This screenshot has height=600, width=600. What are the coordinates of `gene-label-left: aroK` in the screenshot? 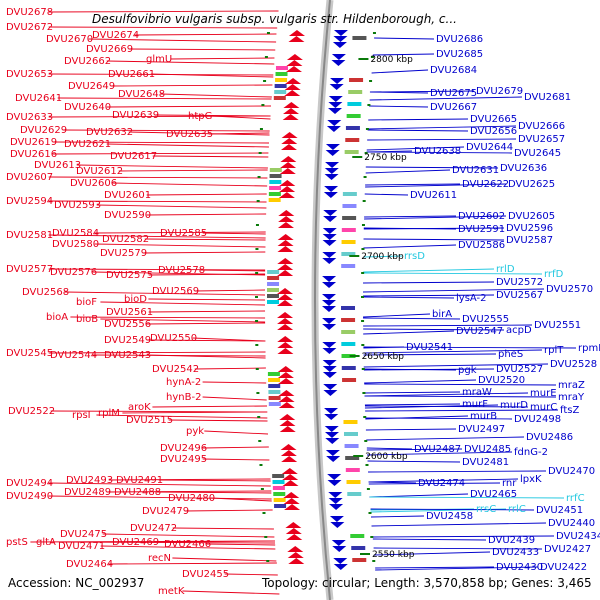 It's located at (139, 407).